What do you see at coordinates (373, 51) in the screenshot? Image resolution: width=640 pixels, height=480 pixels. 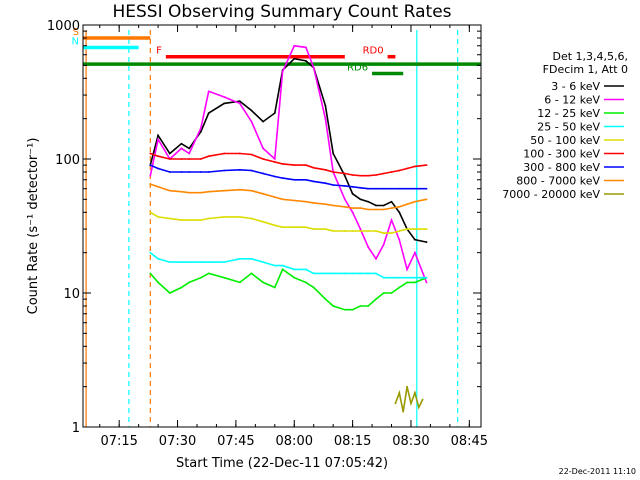 I see `flag-label-rd0: RD0` at bounding box center [373, 51].